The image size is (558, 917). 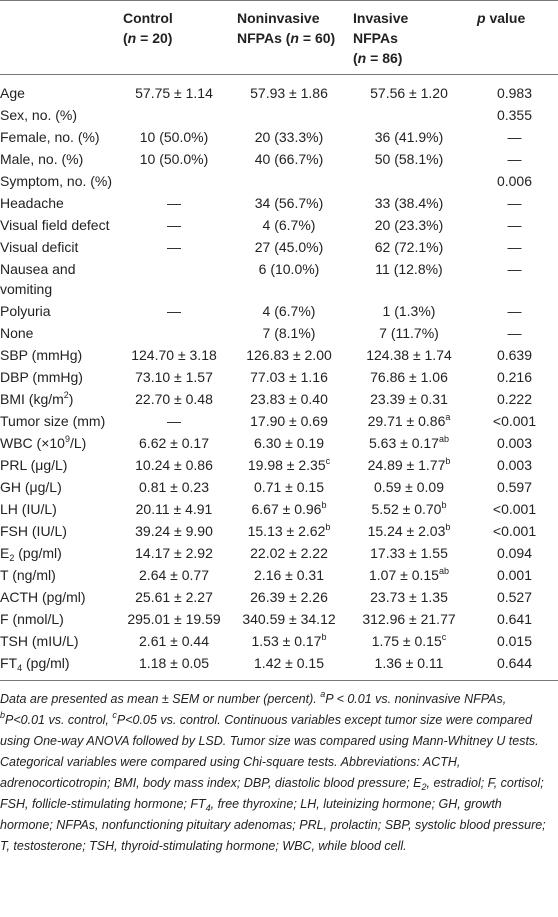 I want to click on text: 1.36 ± 0.11, so click(x=409, y=663).